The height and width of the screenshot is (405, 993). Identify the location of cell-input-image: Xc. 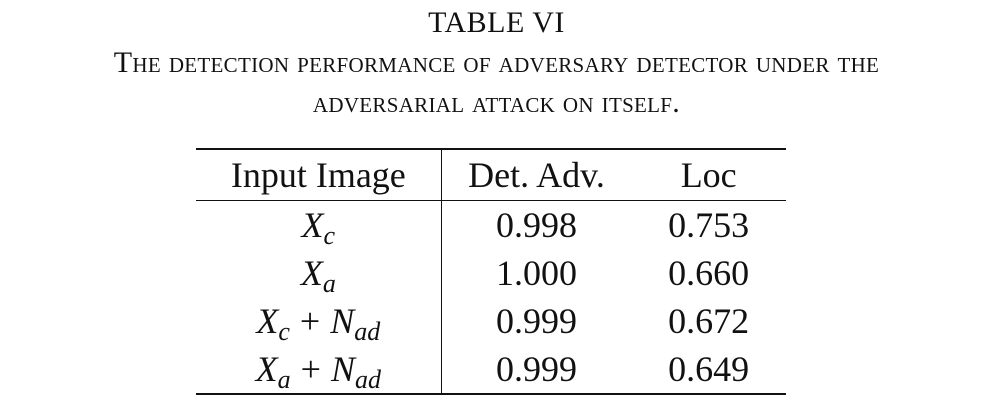
(319, 224).